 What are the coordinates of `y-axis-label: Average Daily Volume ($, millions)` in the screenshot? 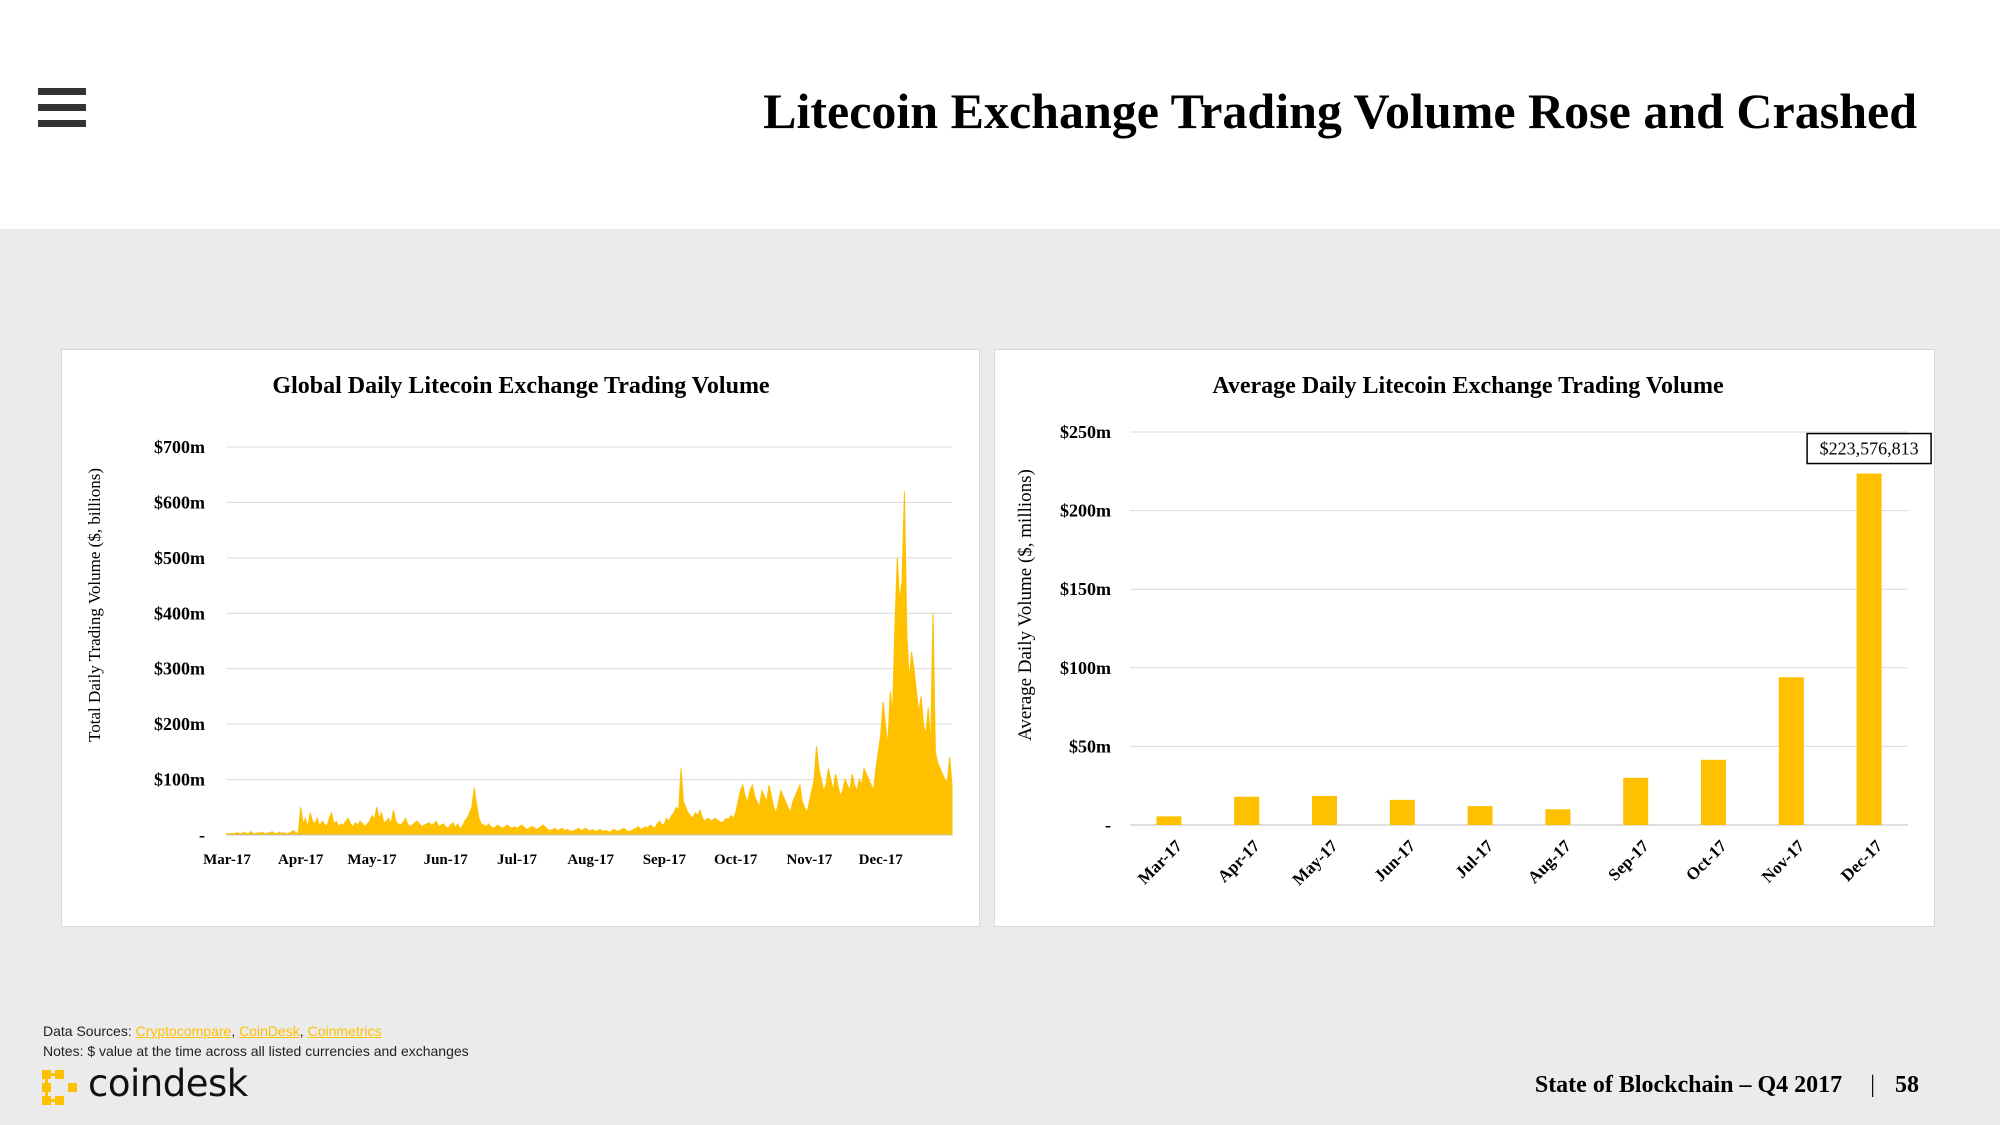 It's located at (1025, 605).